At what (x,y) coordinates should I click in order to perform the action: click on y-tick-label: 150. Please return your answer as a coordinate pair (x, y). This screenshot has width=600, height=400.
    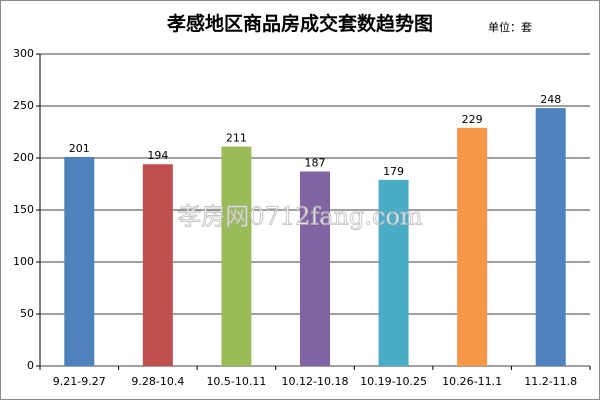
    Looking at the image, I should click on (23, 209).